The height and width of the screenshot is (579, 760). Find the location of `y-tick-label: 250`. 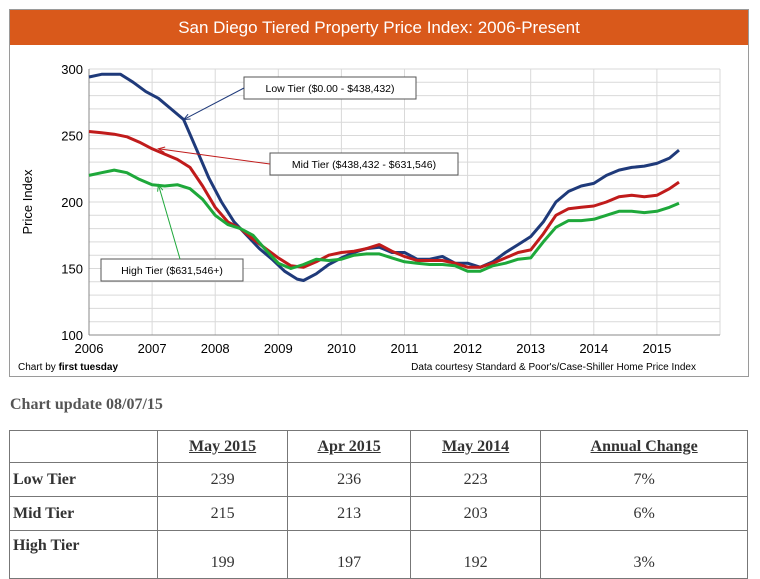

y-tick-label: 250 is located at coordinates (72, 136).